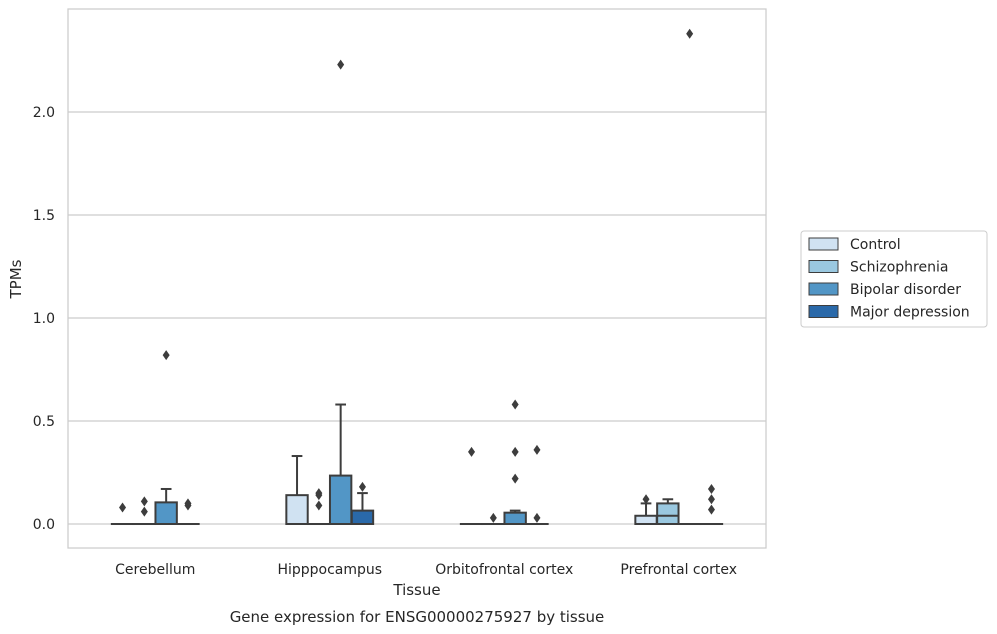 Image resolution: width=997 pixels, height=634 pixels. I want to click on legend-label: Control, so click(875, 245).